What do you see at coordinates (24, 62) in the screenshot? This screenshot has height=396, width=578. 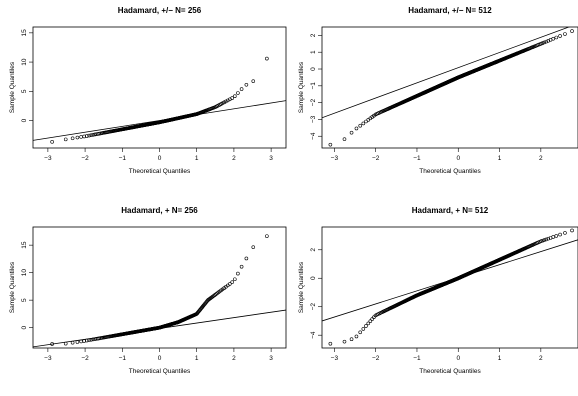 I see `y-tick-label: 10` at bounding box center [24, 62].